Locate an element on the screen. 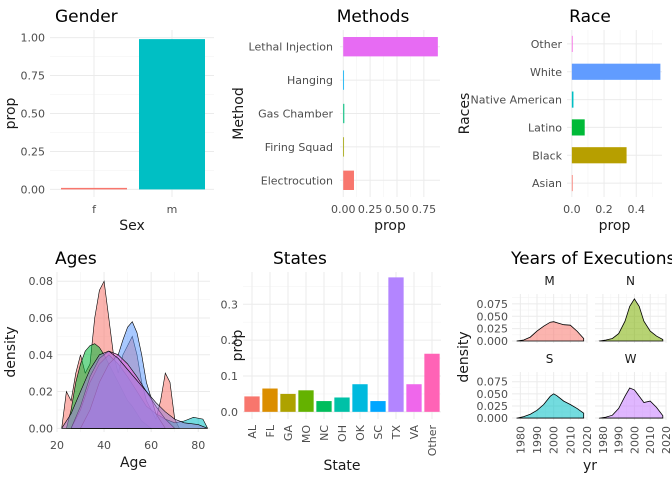 Image resolution: width=672 pixels, height=485 pixels. states-bar-tx is located at coordinates (396, 344).